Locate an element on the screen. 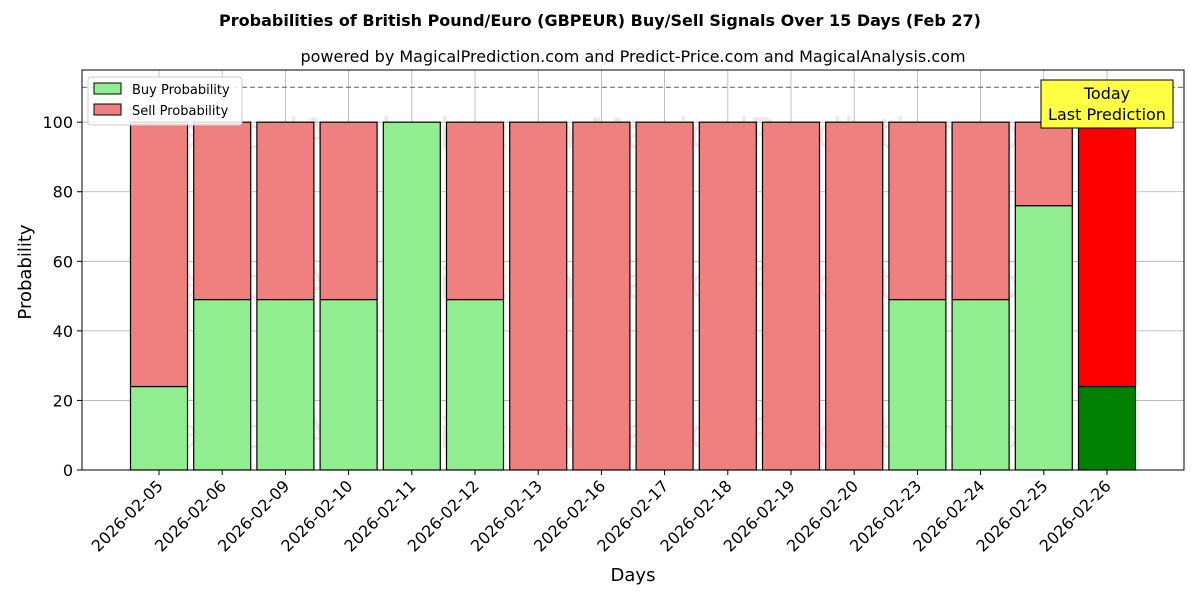 This screenshot has height=604, width=1200. x-axis-label: Days is located at coordinates (633, 575).